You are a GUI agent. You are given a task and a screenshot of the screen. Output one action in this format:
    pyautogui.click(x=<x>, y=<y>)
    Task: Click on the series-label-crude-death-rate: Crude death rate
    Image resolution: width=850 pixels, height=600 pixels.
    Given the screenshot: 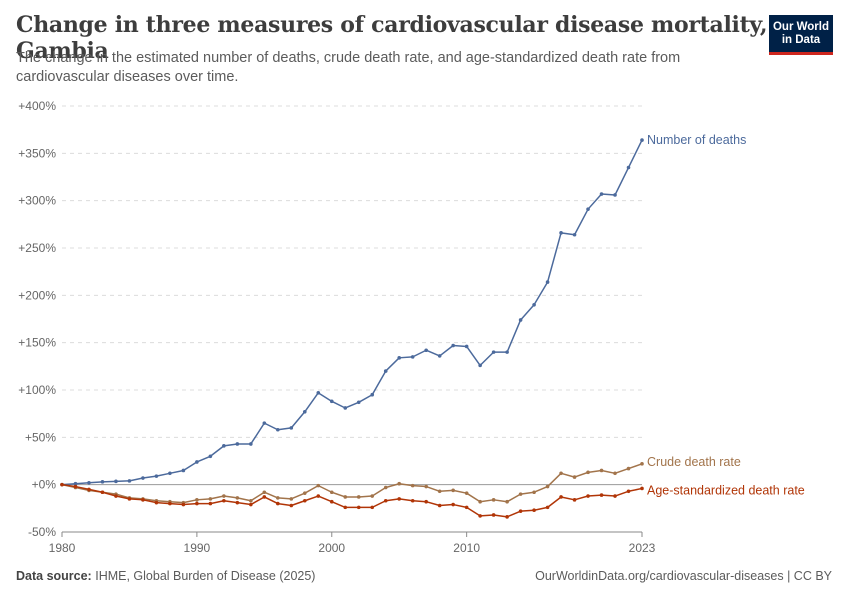 What is the action you would take?
    pyautogui.click(x=694, y=462)
    